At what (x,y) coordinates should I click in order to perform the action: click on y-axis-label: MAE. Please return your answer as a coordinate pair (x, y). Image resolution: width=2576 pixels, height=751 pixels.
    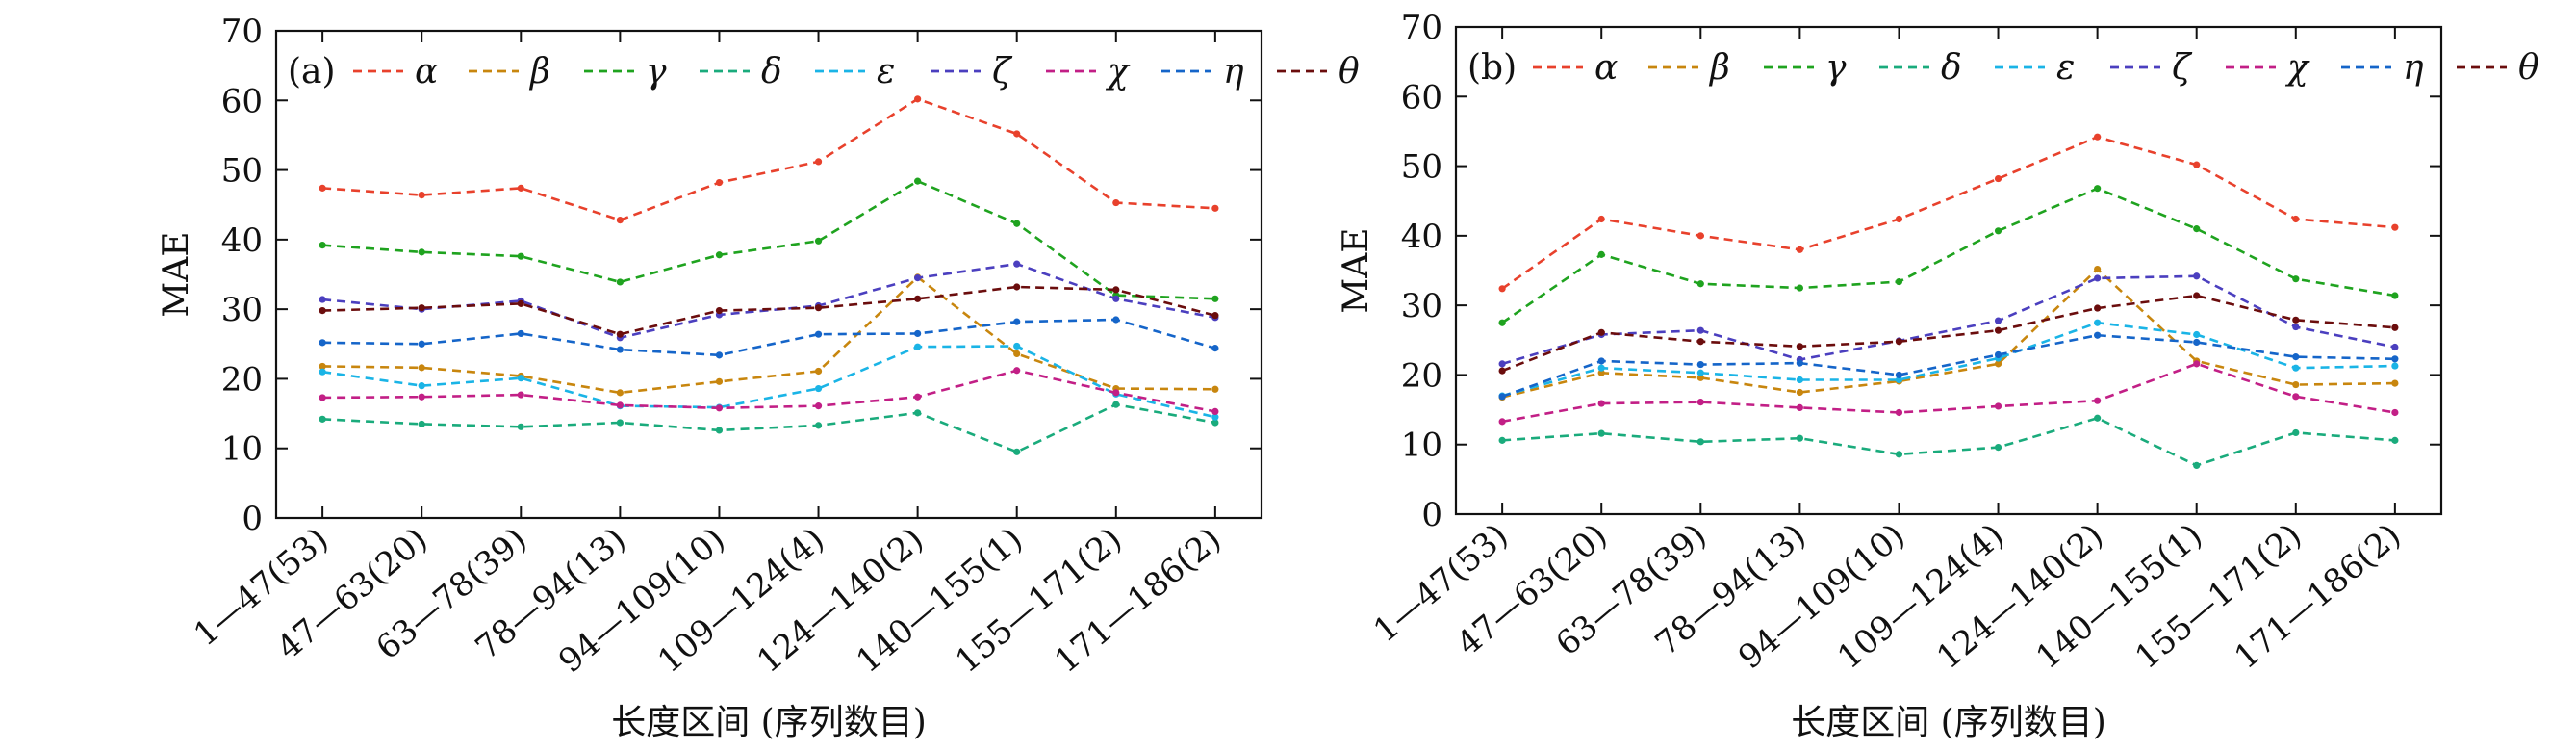
    Looking at the image, I should click on (1356, 270).